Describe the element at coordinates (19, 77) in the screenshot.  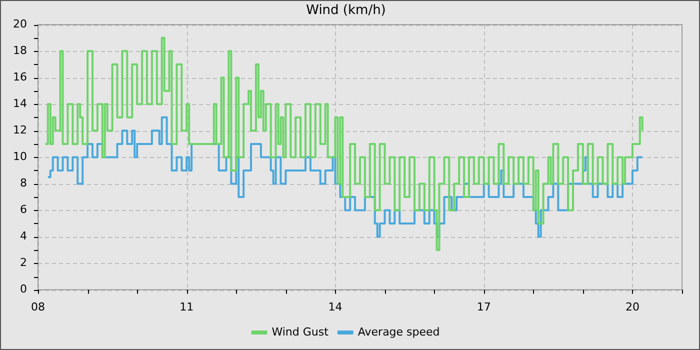
I see `y-tick-label: 16` at that location.